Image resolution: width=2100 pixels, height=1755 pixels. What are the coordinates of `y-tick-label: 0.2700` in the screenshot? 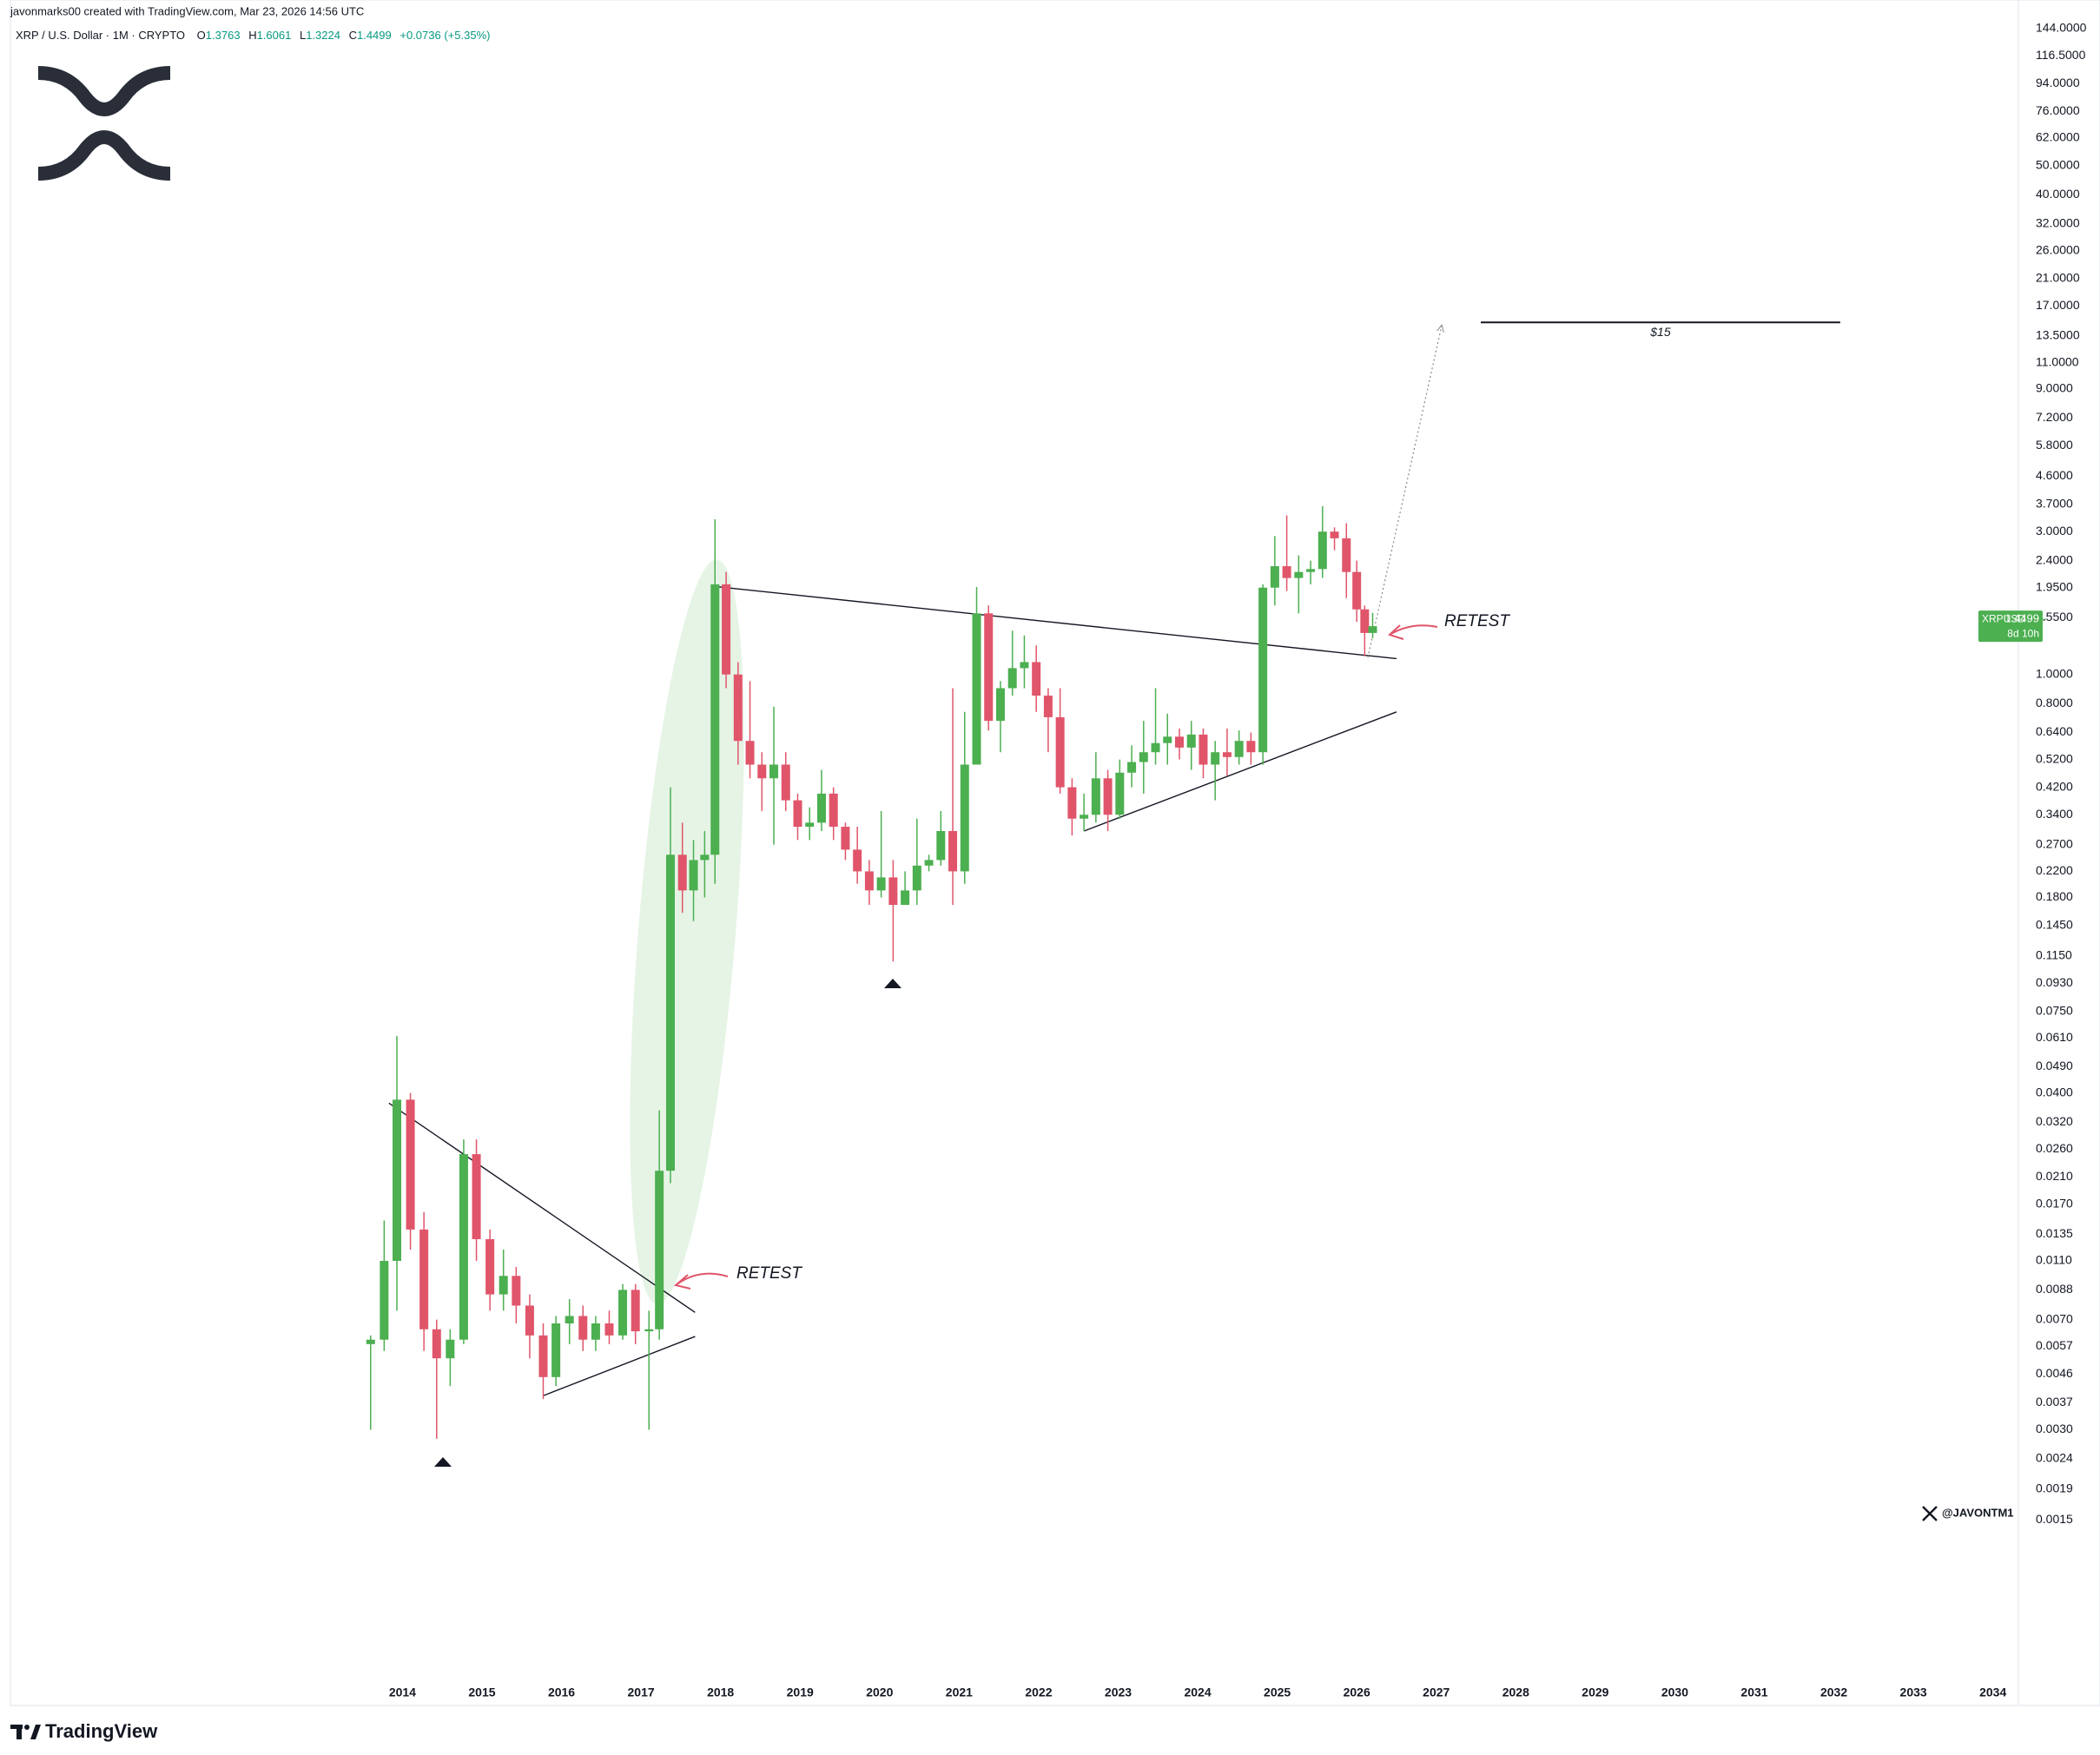 It's located at (2054, 843).